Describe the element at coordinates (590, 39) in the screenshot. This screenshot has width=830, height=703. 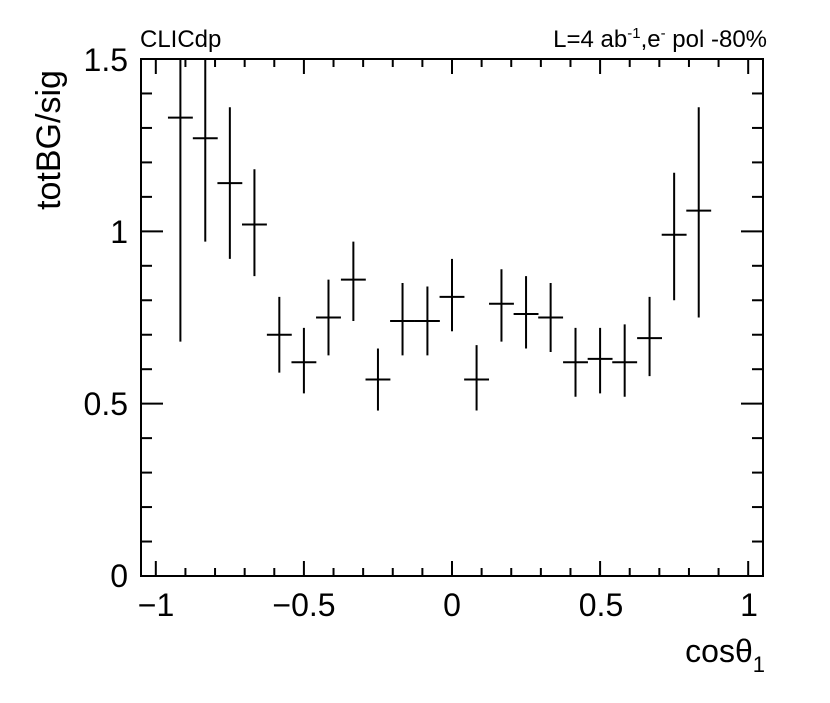
I see `top-right-label-main: L=4 ab` at that location.